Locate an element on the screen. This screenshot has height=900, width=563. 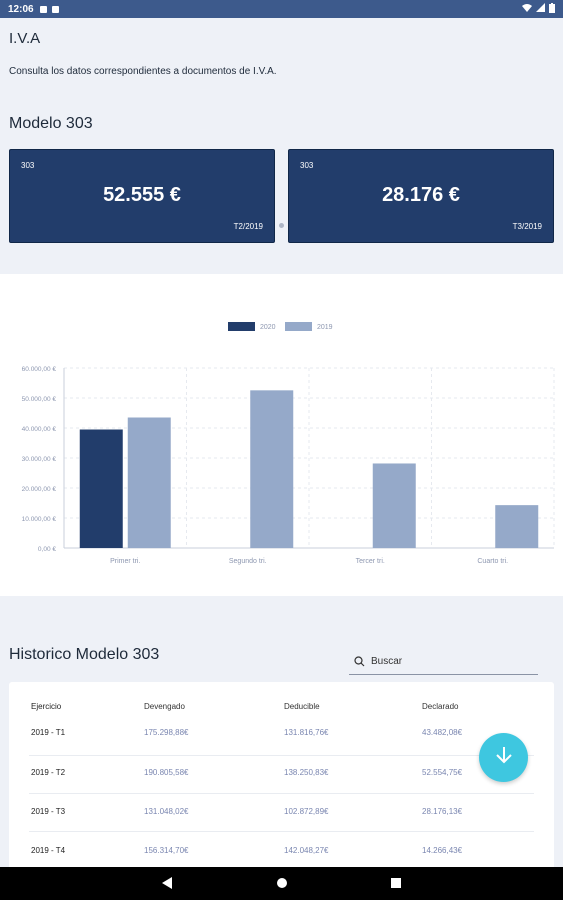
carousel-indicator is located at coordinates (281, 225).